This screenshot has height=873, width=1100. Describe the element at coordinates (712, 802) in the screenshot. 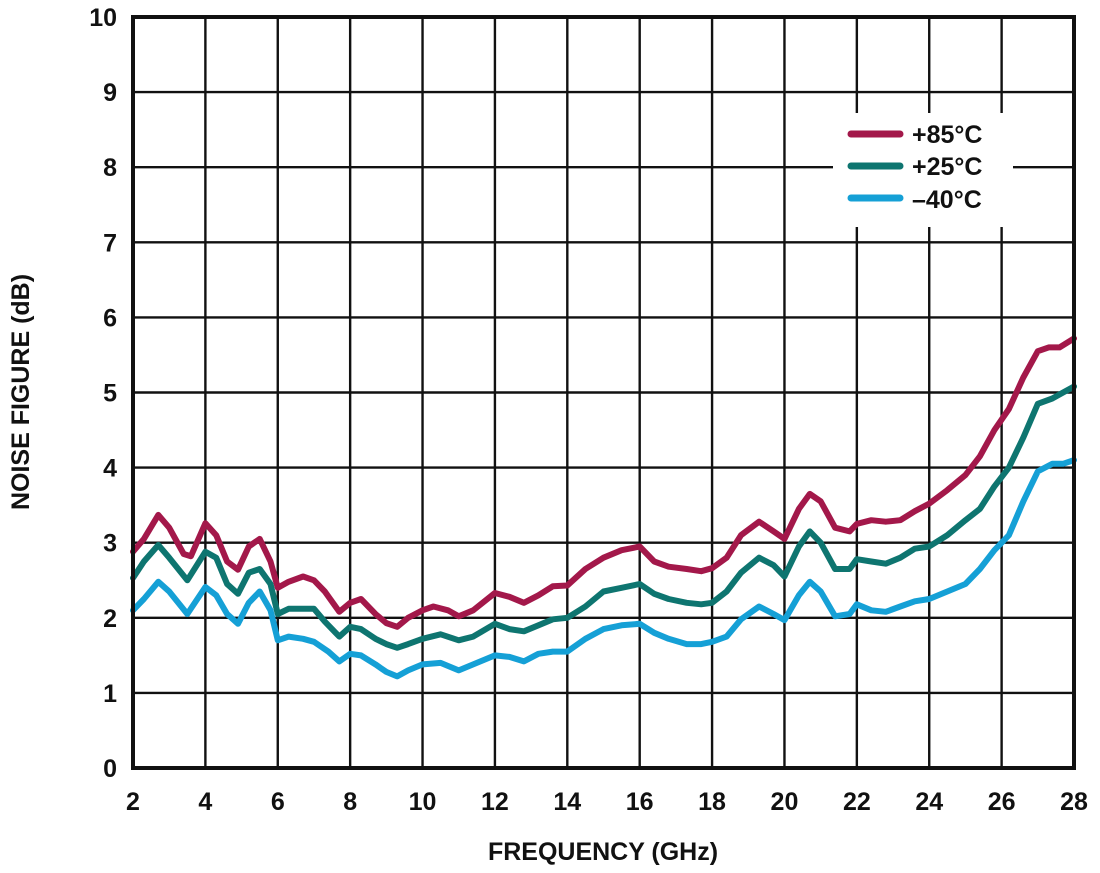

I see `x-tick-label: 18` at that location.